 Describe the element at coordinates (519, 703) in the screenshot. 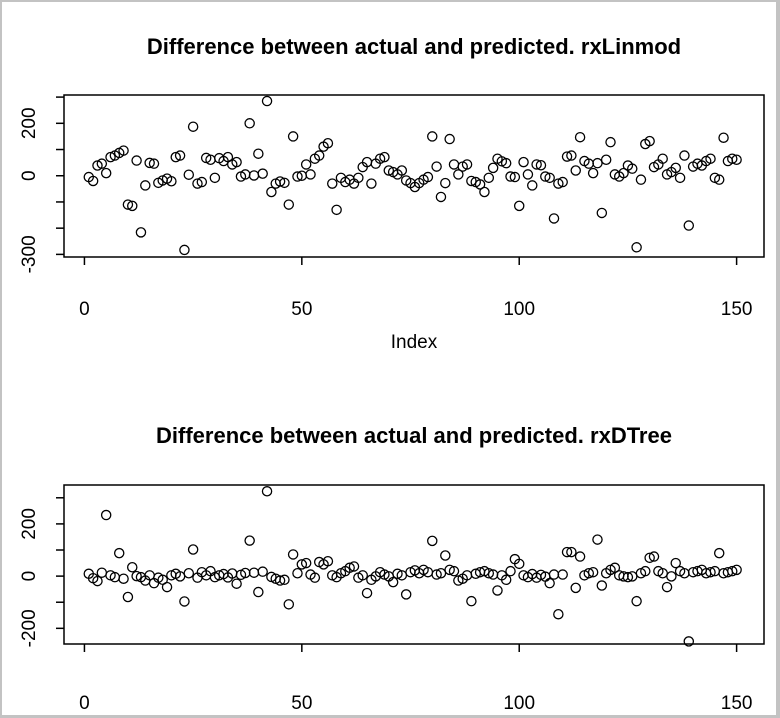

I see `x-tick-label: 100` at that location.